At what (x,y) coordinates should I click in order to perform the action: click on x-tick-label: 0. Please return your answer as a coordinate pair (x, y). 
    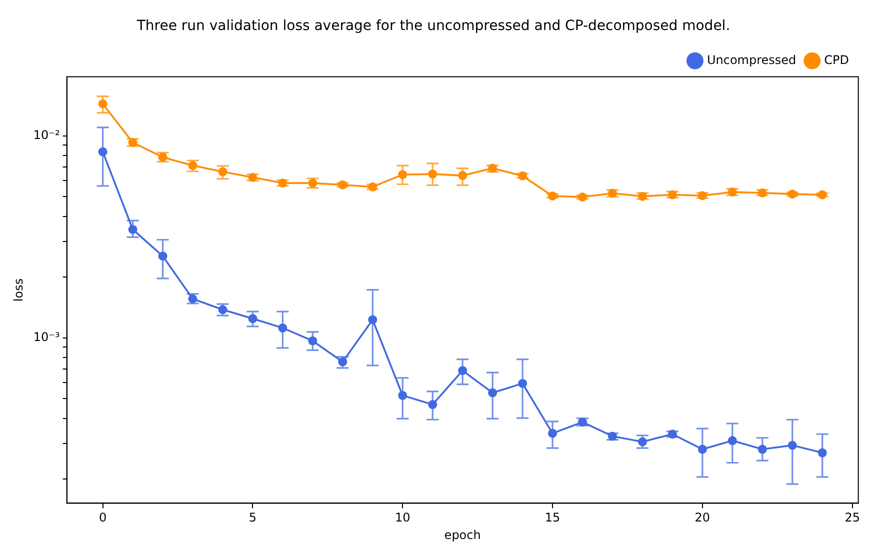
    Looking at the image, I should click on (102, 517).